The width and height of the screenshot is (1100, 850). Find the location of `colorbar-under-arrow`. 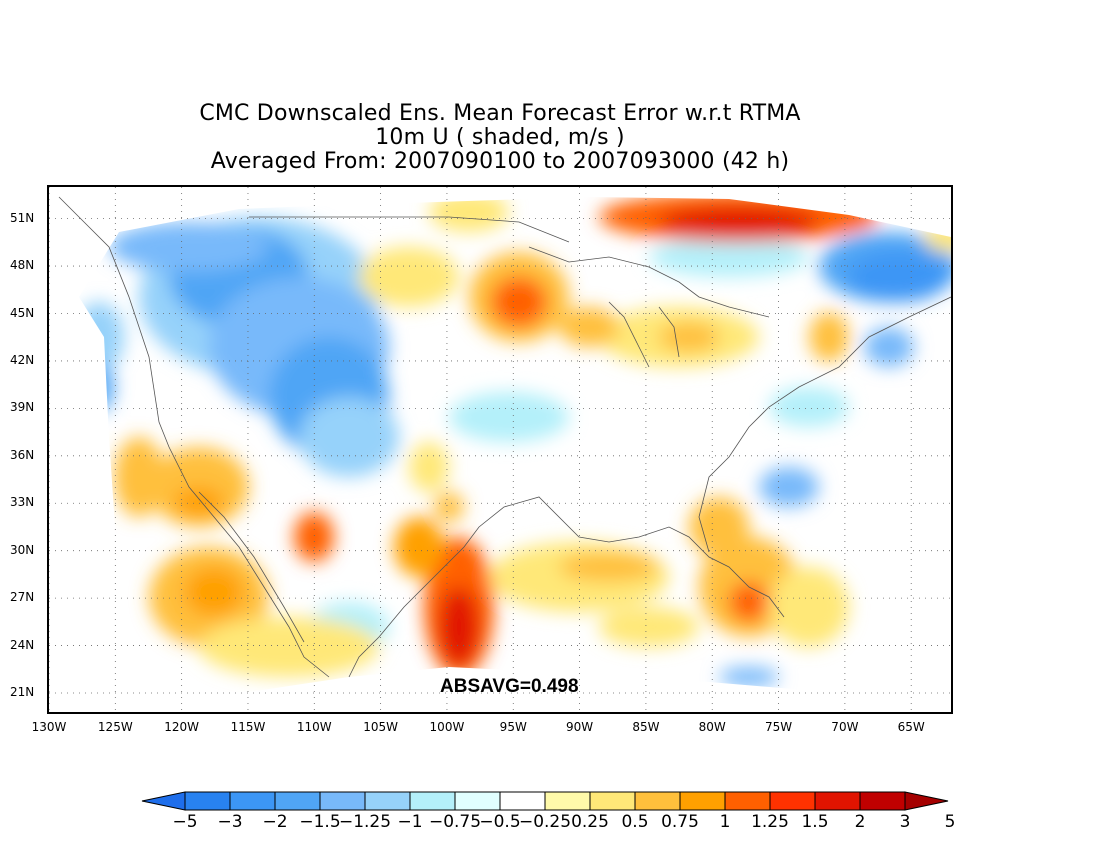

colorbar-under-arrow is located at coordinates (163, 801).